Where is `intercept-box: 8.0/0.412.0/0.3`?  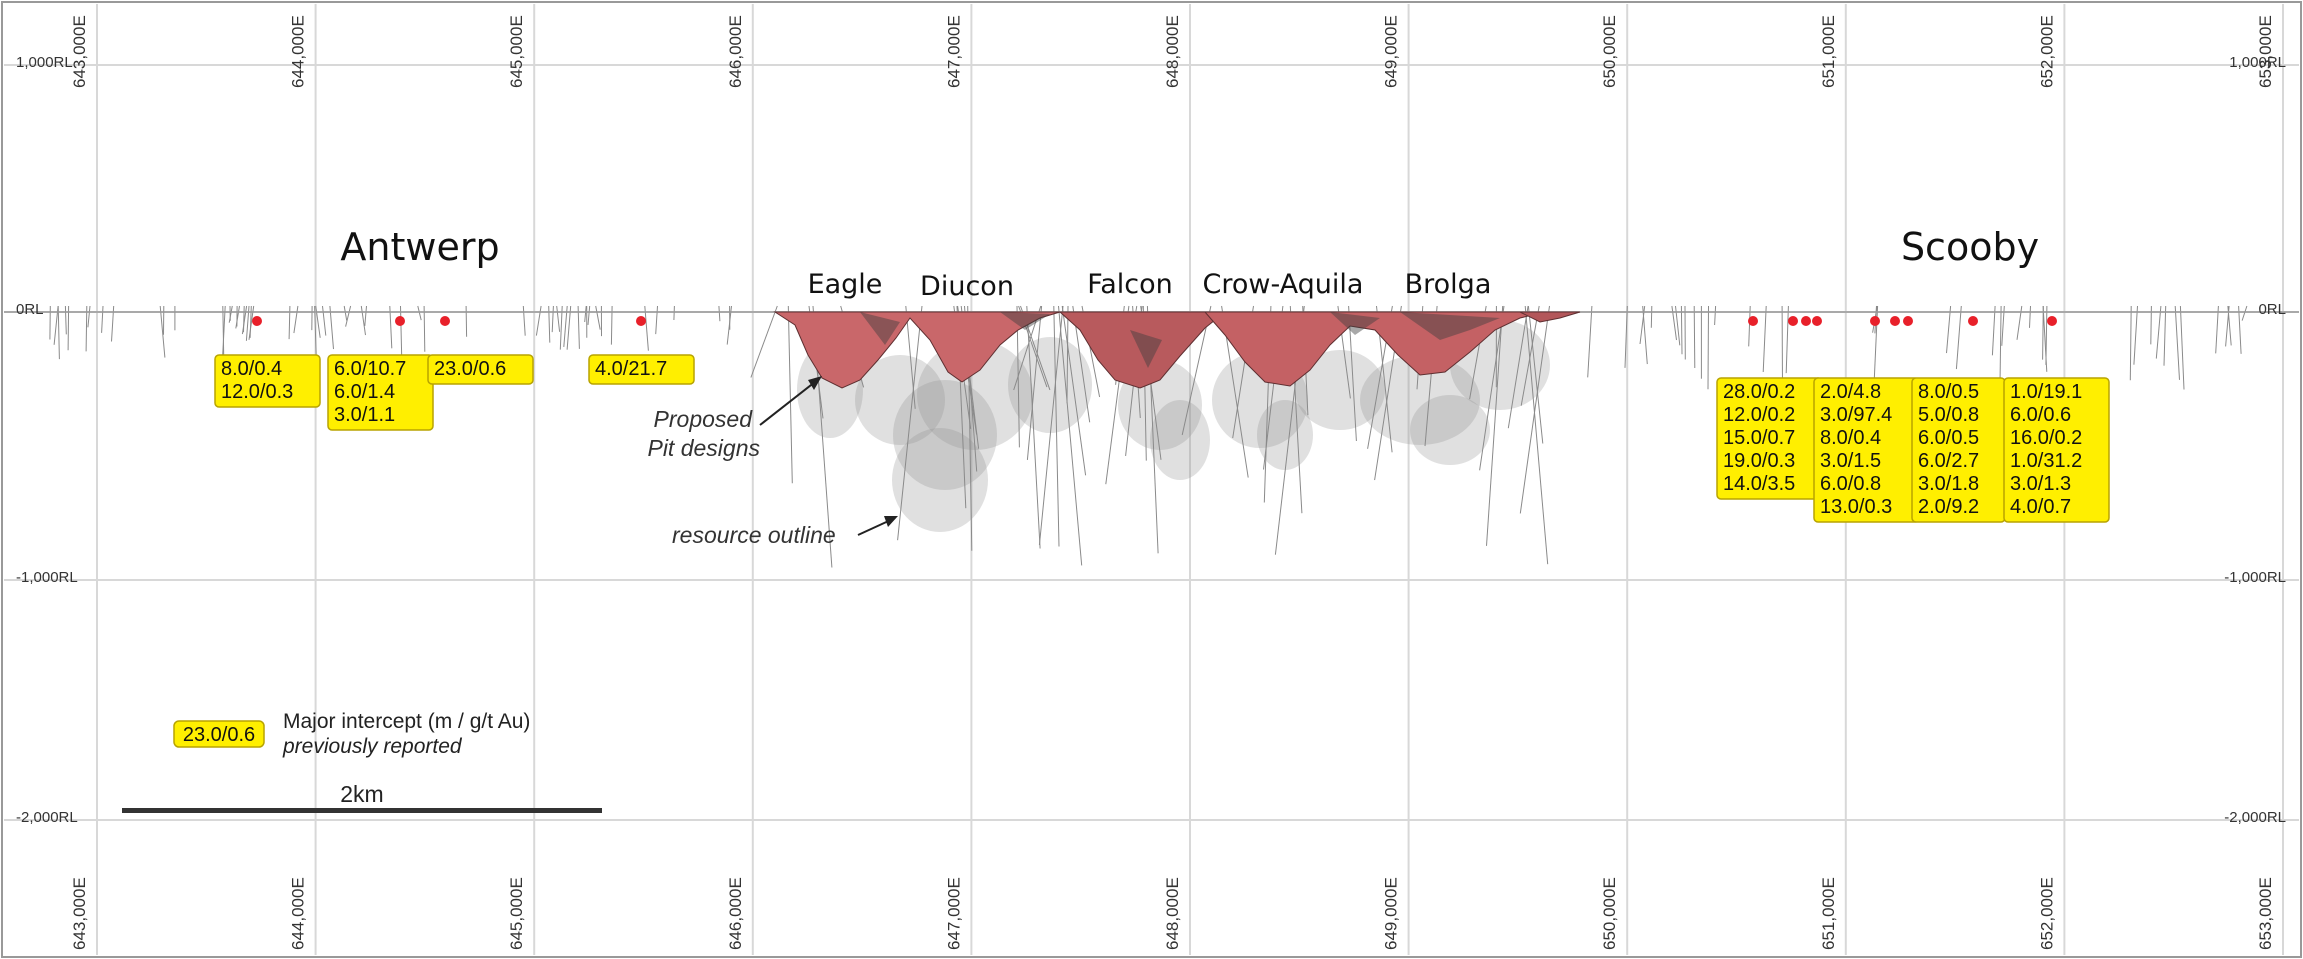
intercept-box: 8.0/0.412.0/0.3 is located at coordinates (267, 381).